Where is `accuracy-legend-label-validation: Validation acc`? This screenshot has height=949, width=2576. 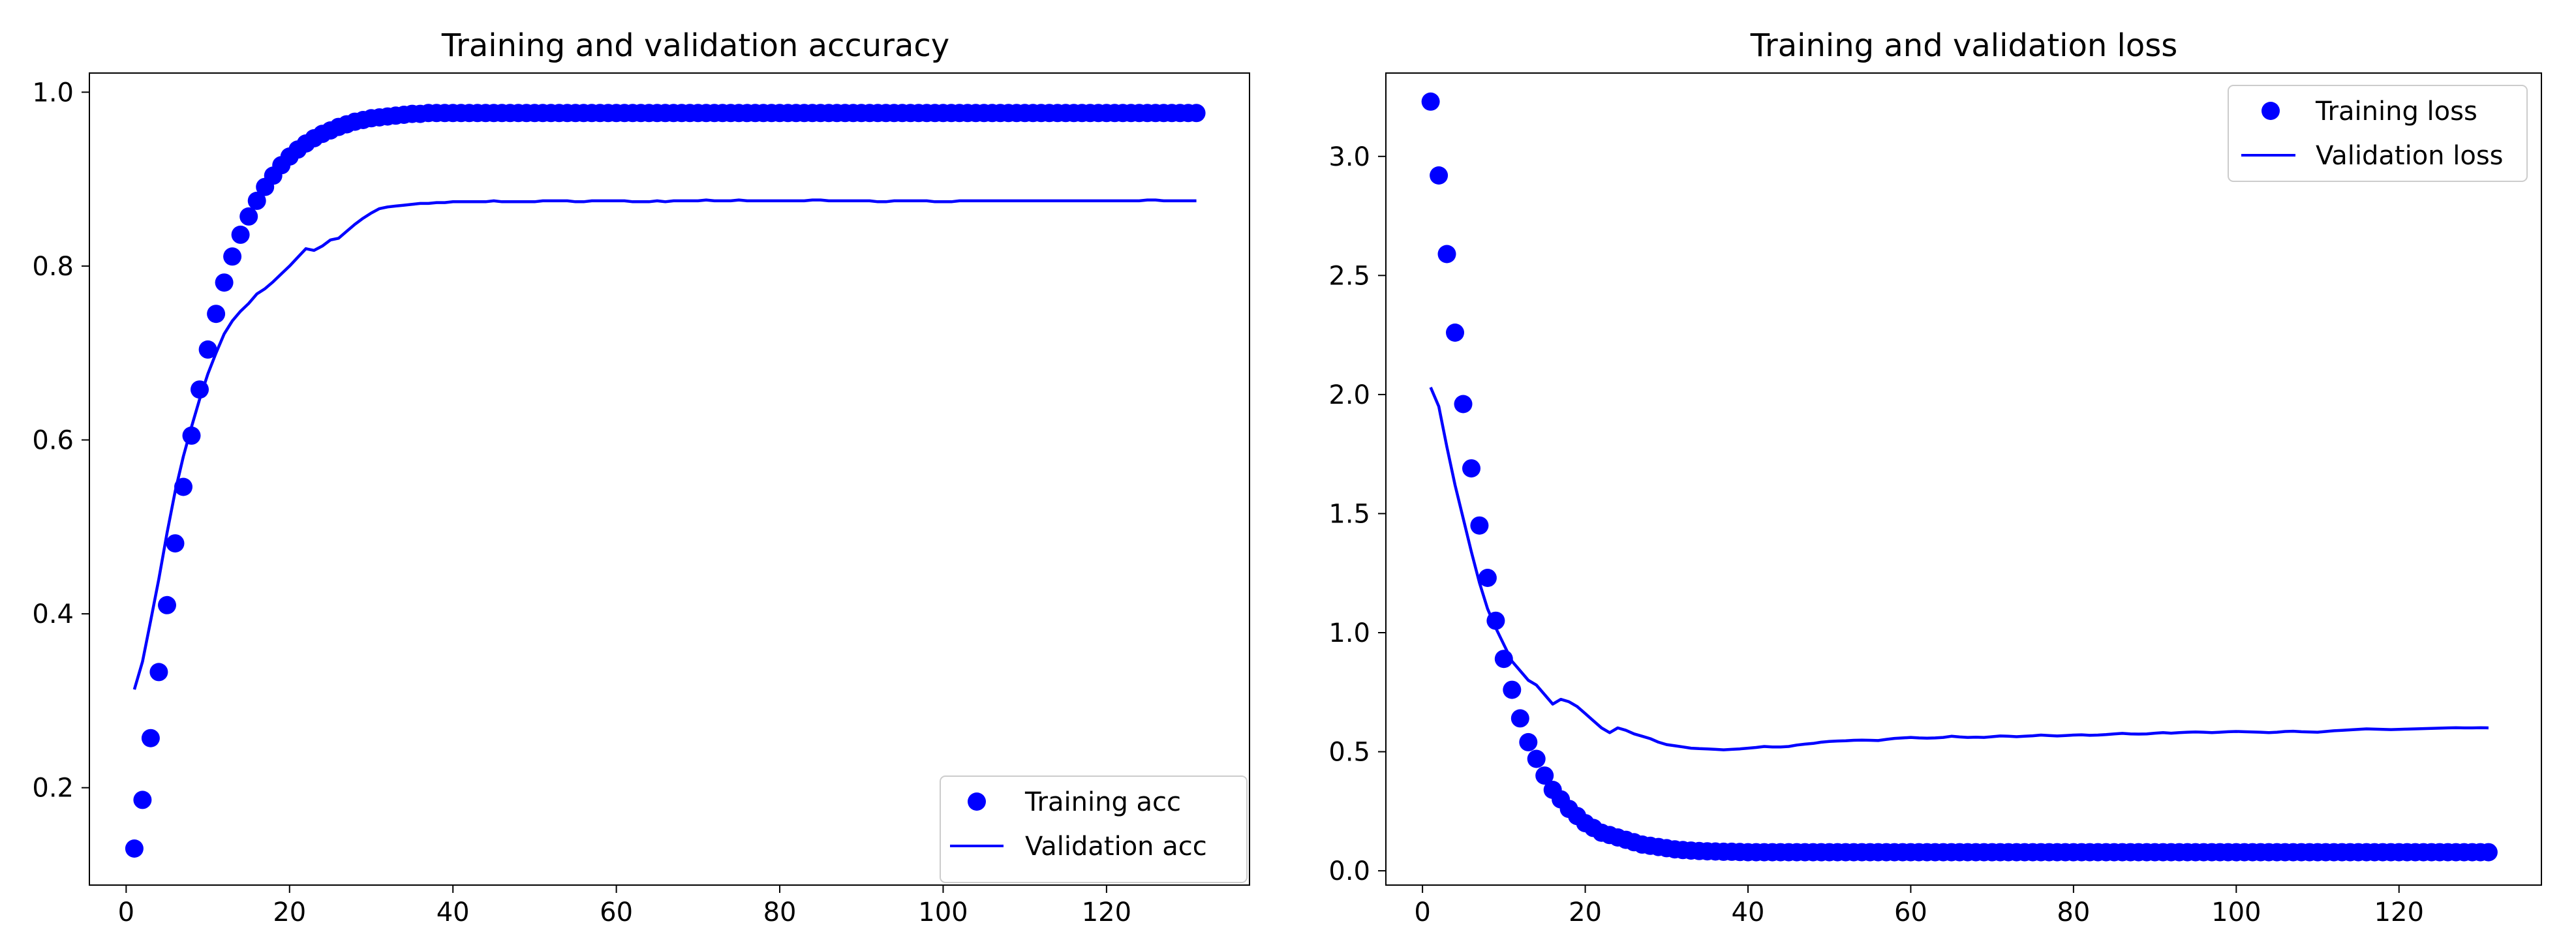
accuracy-legend-label-validation: Validation acc is located at coordinates (1116, 847).